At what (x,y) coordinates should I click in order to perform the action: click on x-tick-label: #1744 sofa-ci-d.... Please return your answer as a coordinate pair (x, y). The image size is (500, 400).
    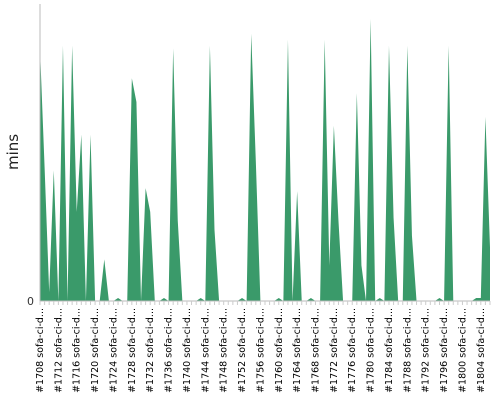
    Looking at the image, I should click on (205, 350).